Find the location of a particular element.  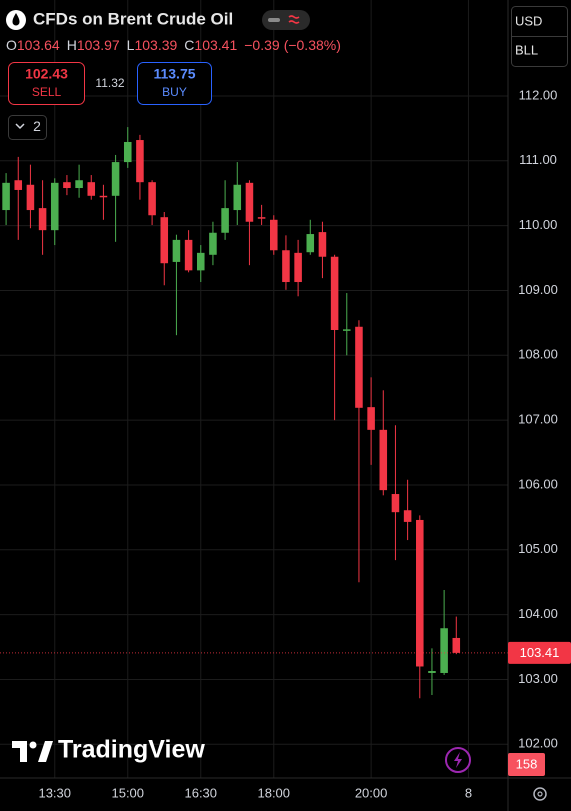

settings is located at coordinates (540, 794).